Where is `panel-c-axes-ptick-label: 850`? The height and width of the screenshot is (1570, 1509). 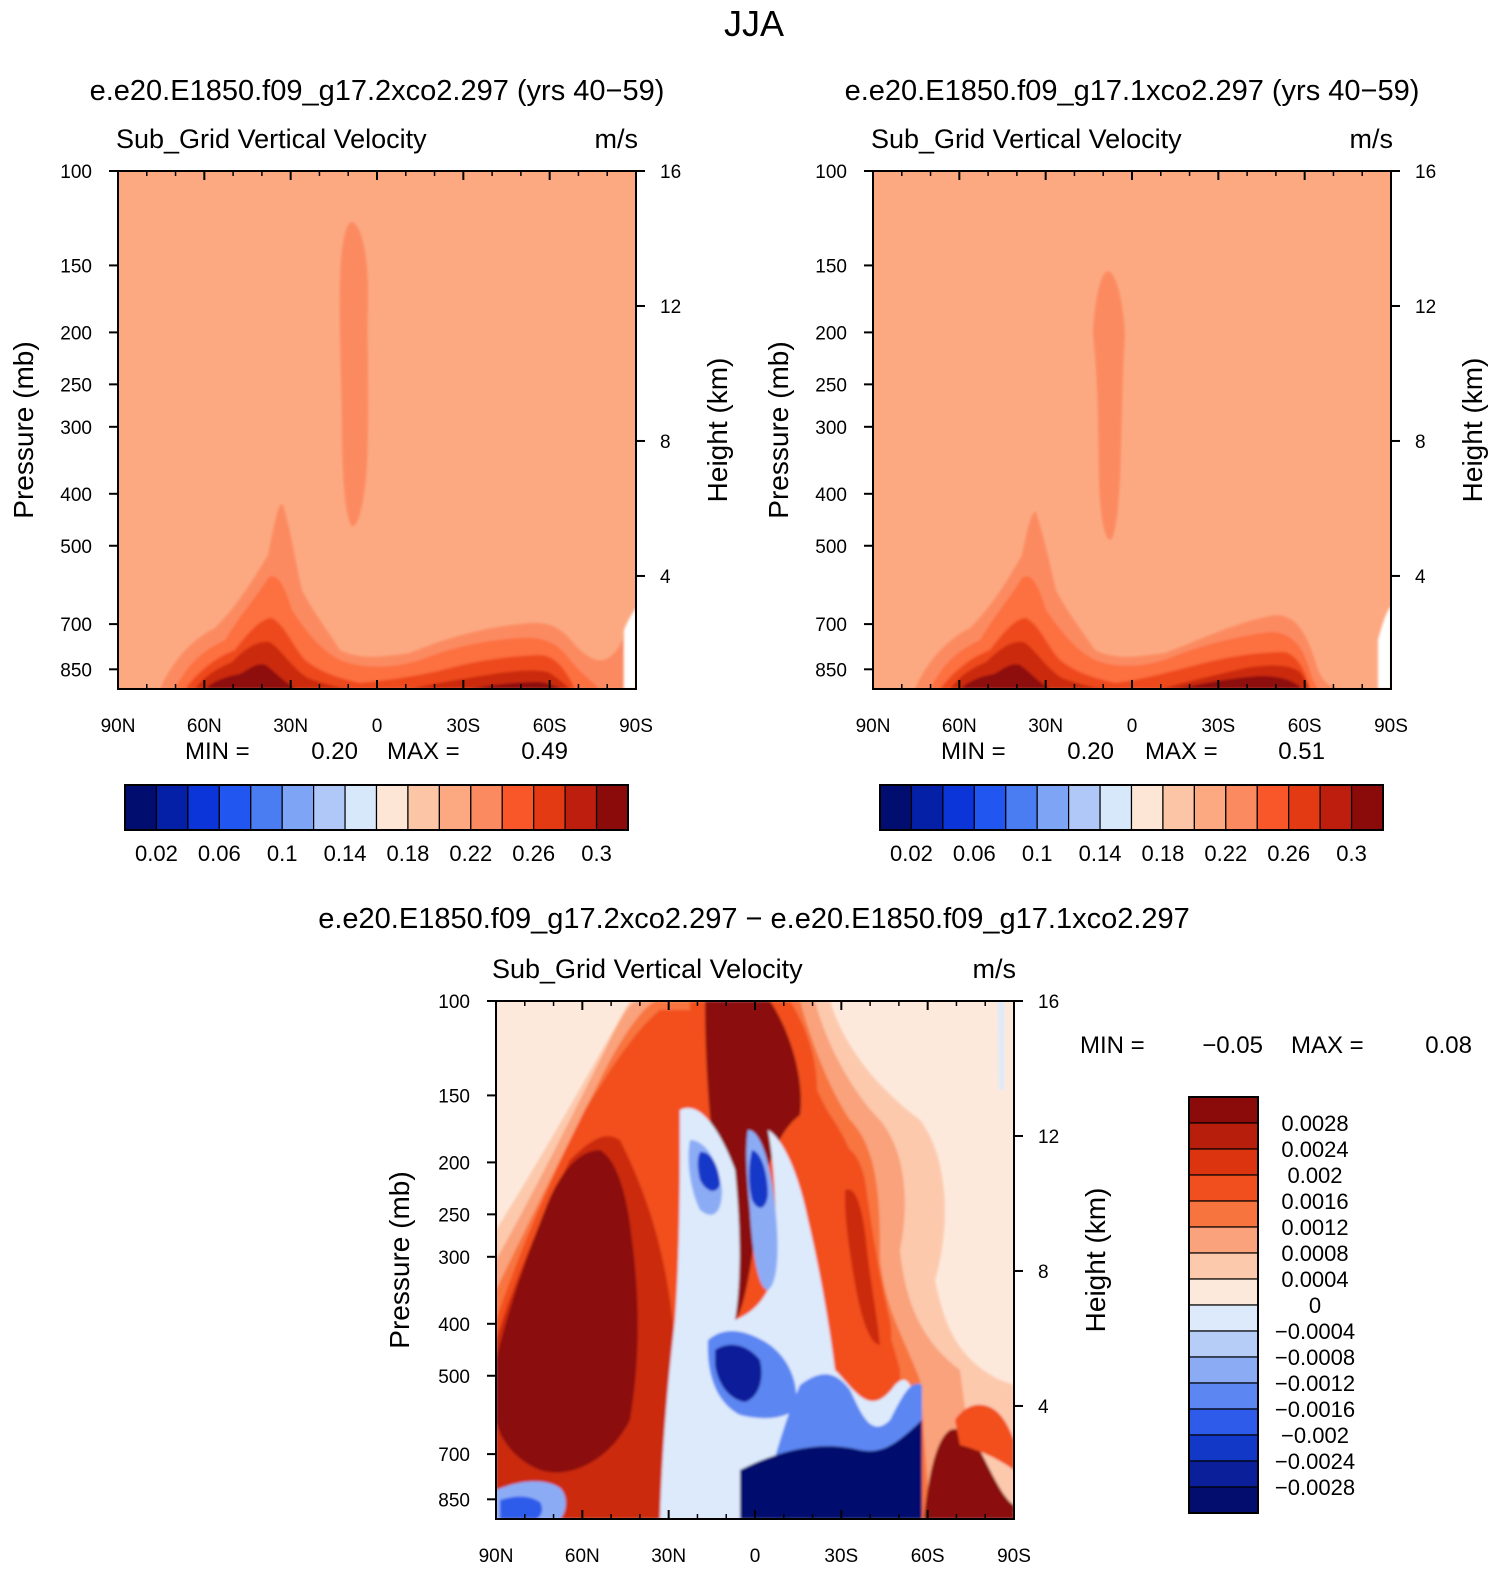 panel-c-axes-ptick-label: 850 is located at coordinates (454, 1500).